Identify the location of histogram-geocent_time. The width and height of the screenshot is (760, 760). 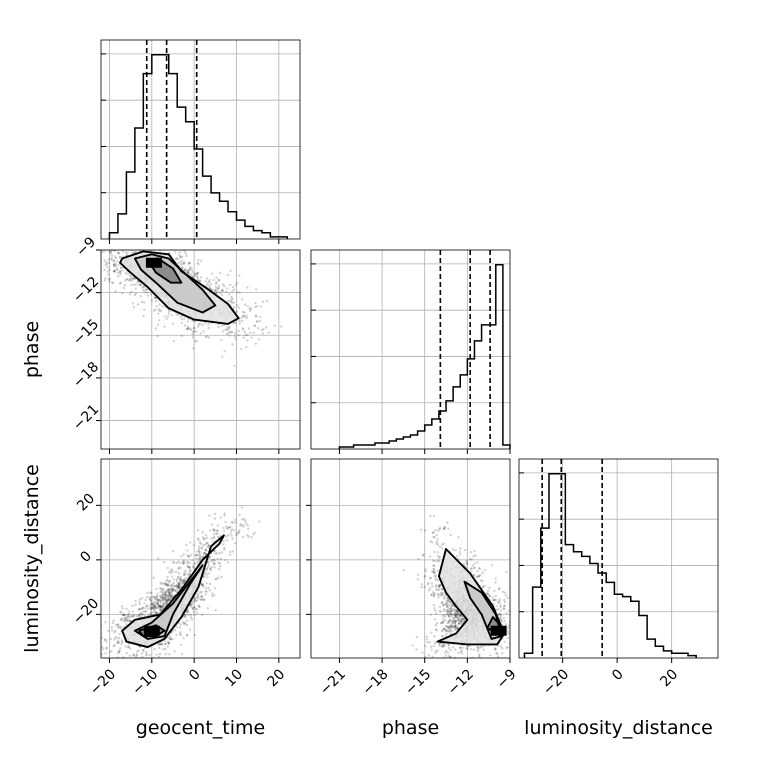
(198, 146).